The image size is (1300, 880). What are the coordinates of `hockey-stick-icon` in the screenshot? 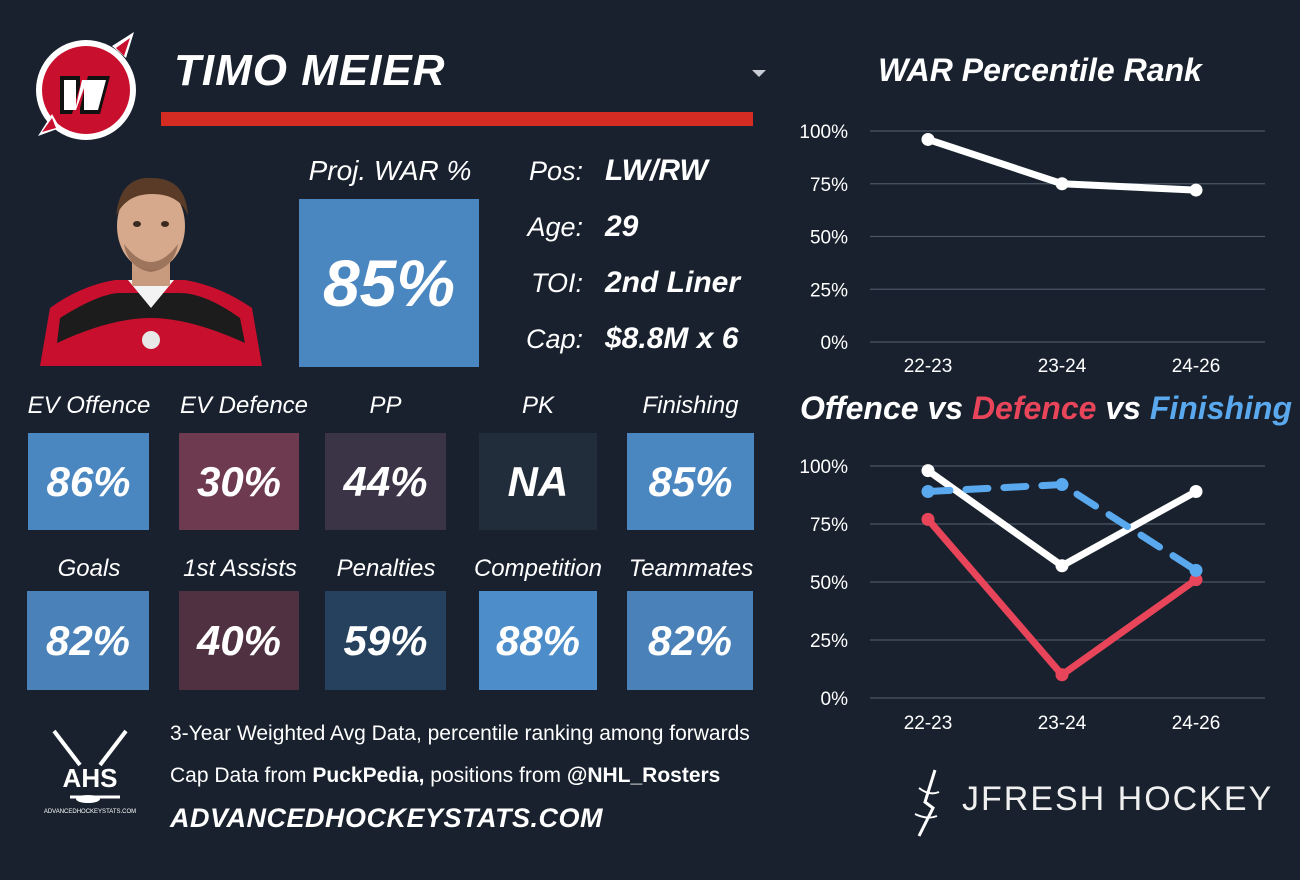 It's located at (927, 803).